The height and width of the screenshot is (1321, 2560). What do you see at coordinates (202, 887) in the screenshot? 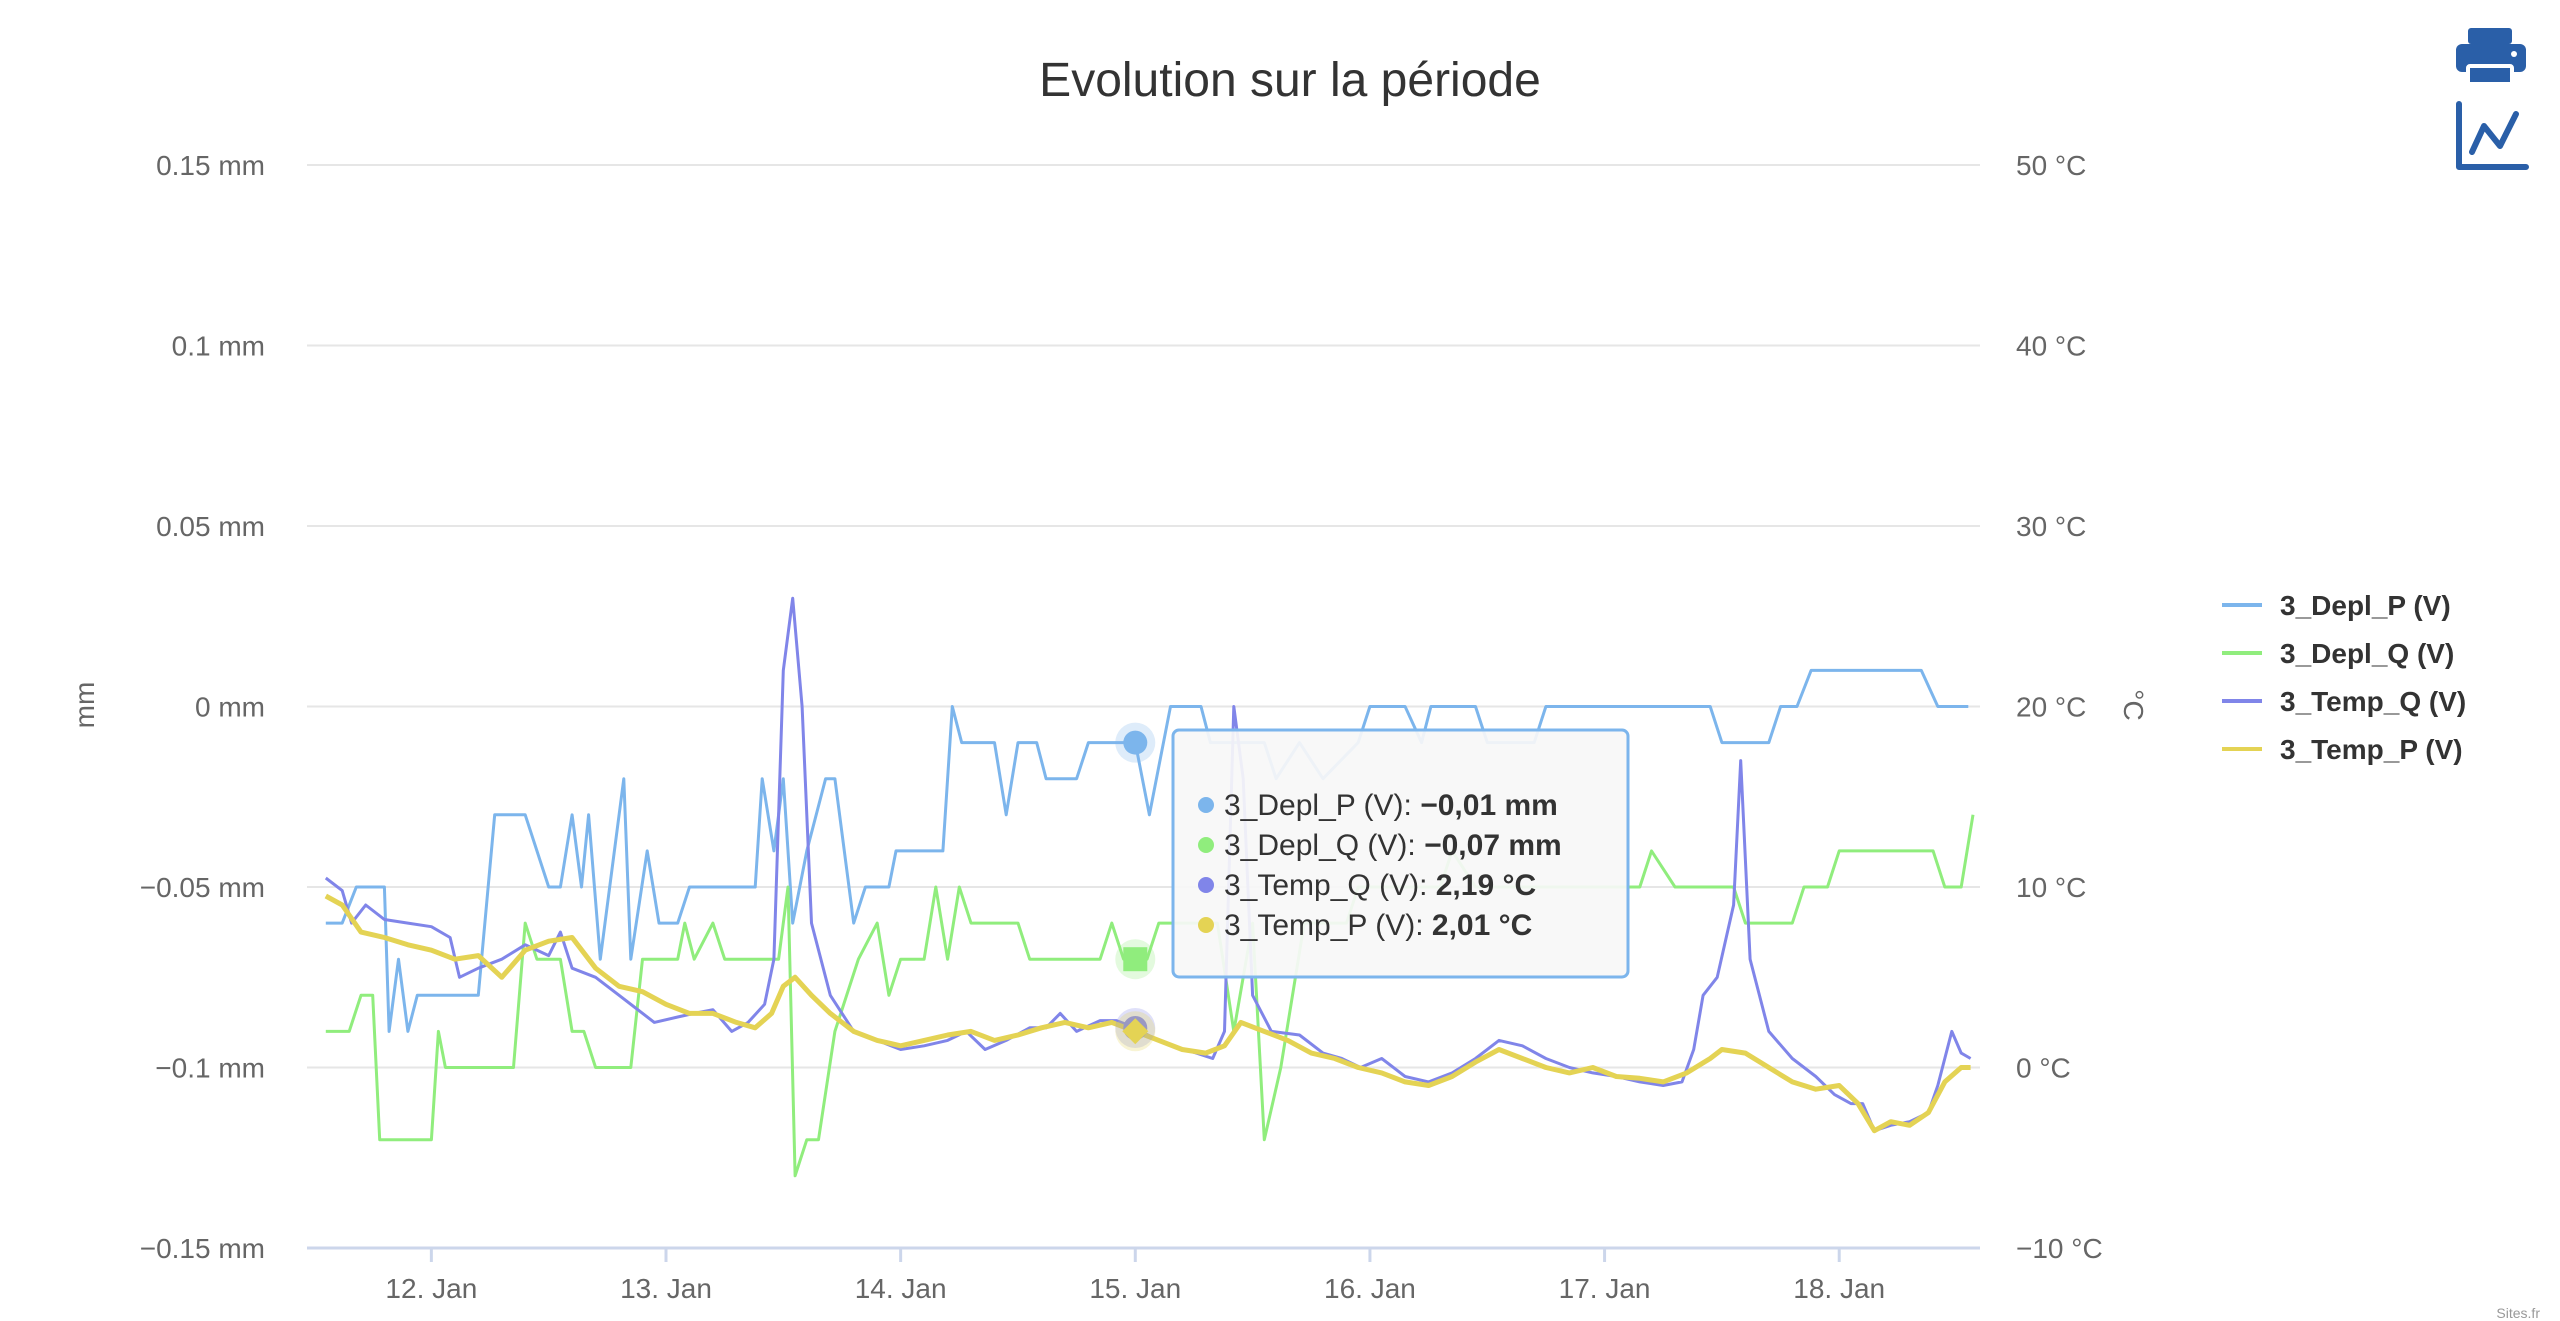
I see `y-tick-left: −0.05 mm` at bounding box center [202, 887].